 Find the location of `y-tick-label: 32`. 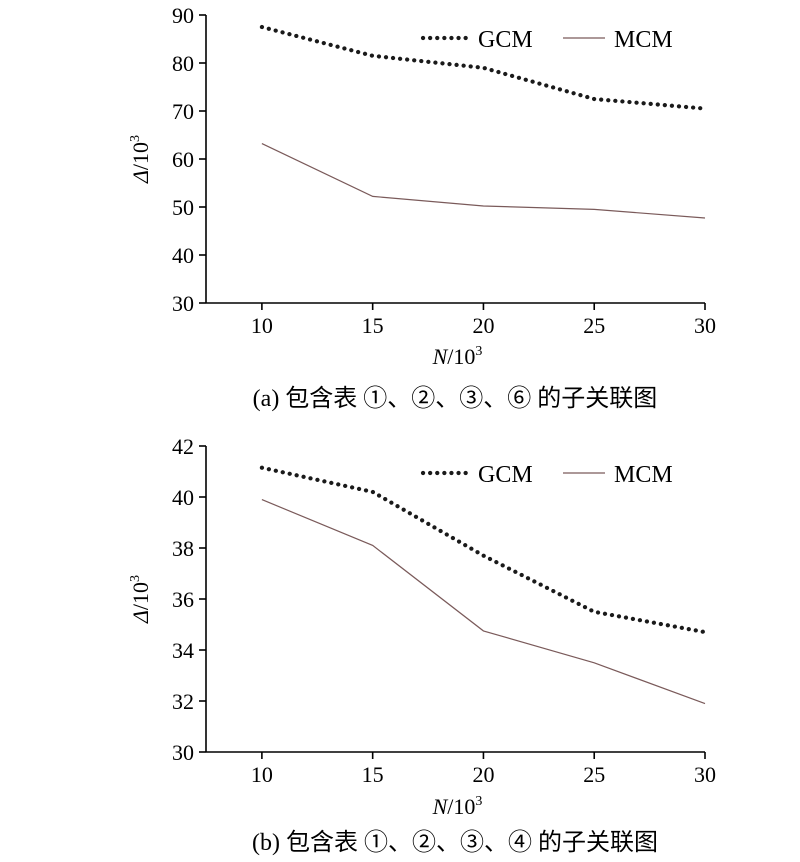

y-tick-label: 32 is located at coordinates (183, 701).